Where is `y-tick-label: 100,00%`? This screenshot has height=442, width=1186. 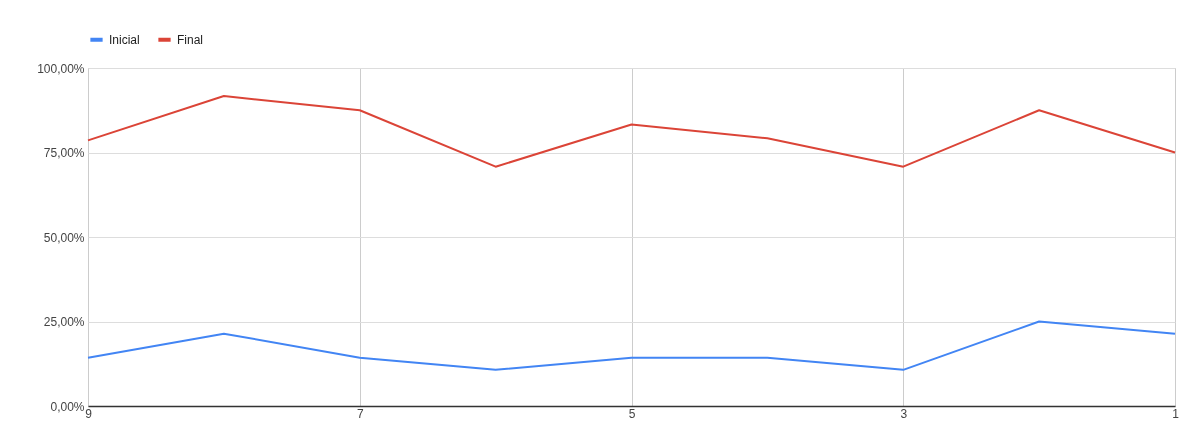
y-tick-label: 100,00% is located at coordinates (61, 68).